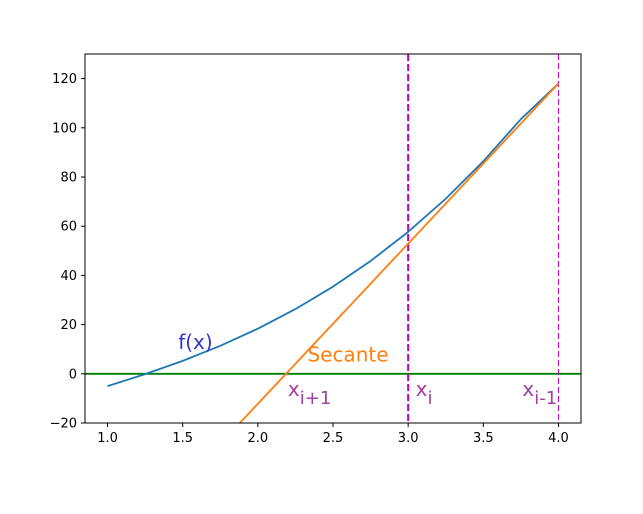 The height and width of the screenshot is (514, 643). What do you see at coordinates (195, 342) in the screenshot?
I see `annotation-fx: f(x)` at bounding box center [195, 342].